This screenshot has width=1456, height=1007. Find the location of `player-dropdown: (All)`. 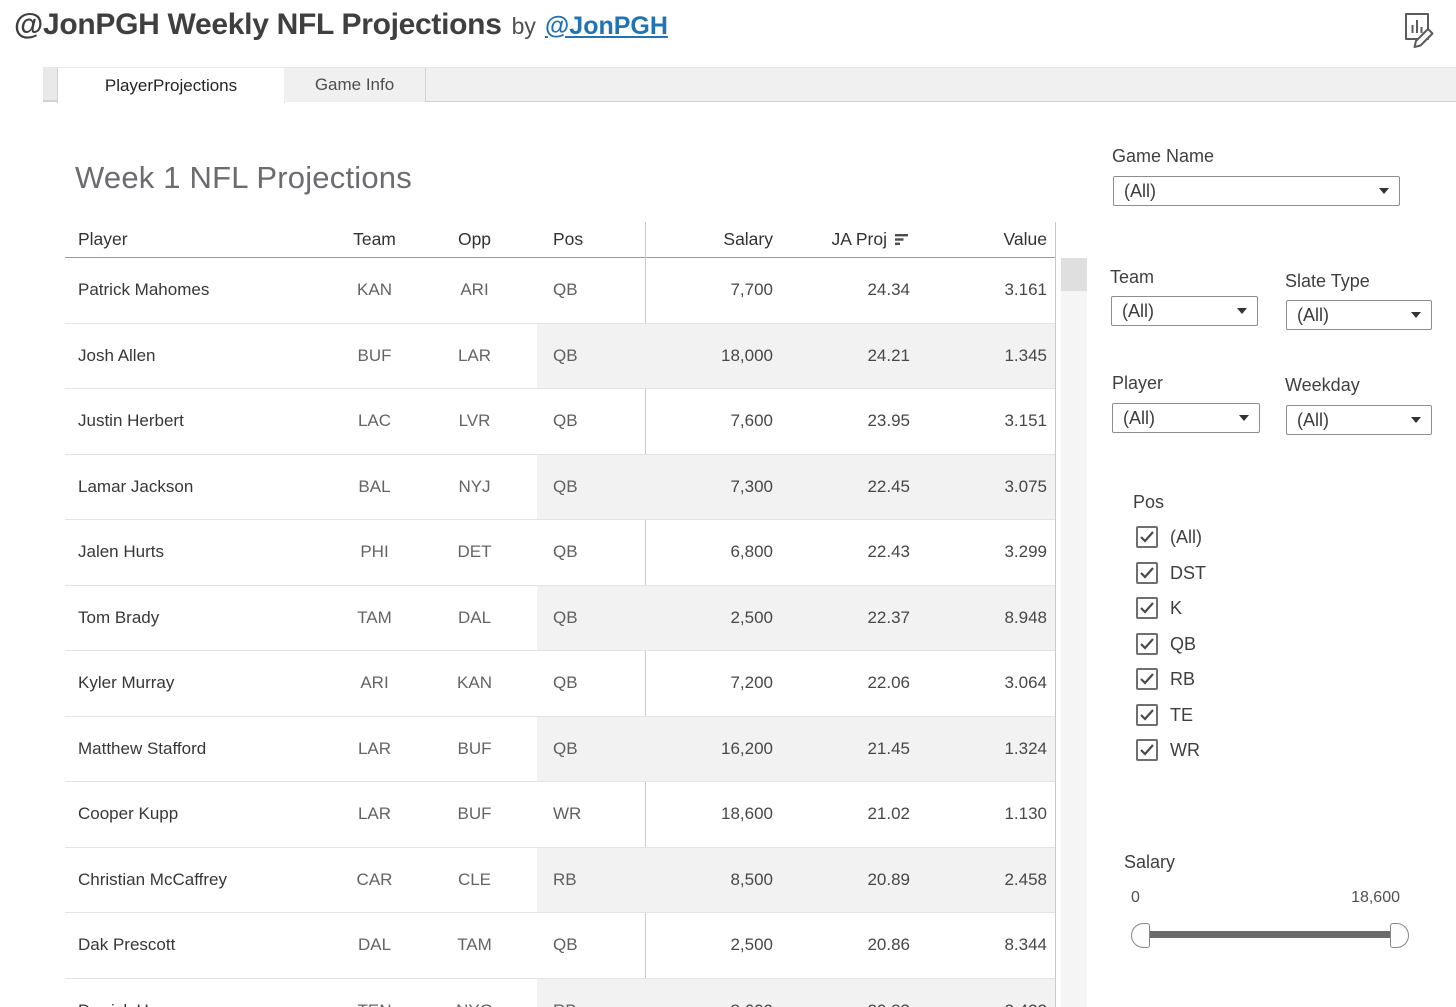

player-dropdown: (All) is located at coordinates (1186, 418).